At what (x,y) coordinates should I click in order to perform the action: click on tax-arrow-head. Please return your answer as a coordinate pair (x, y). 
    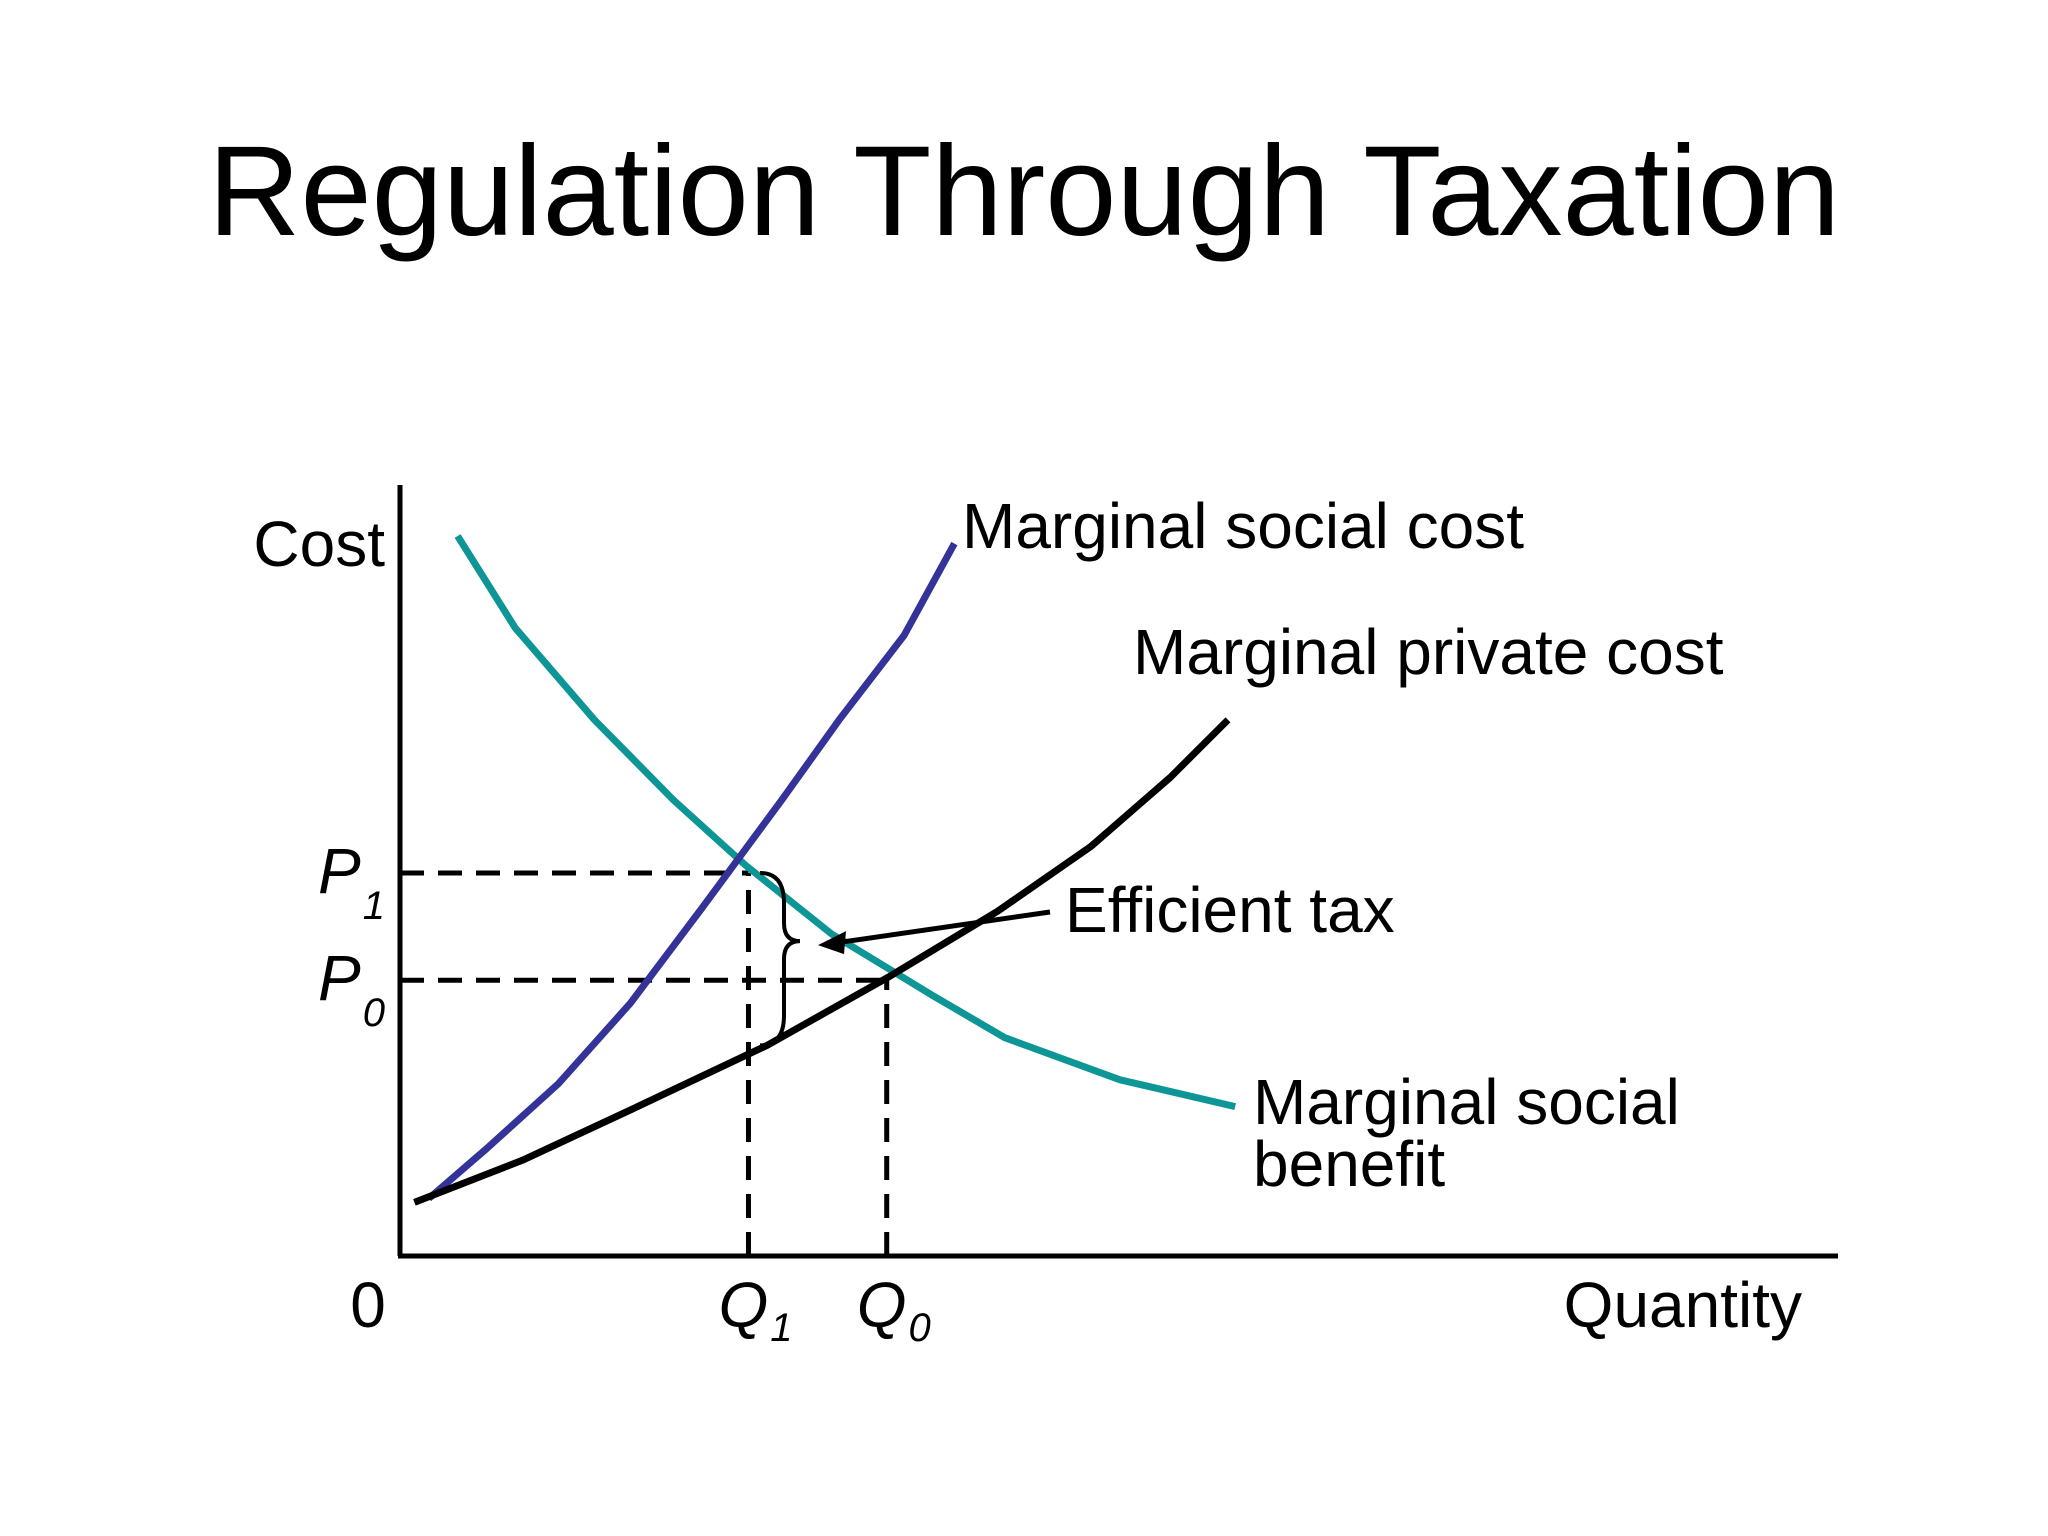
    Looking at the image, I should click on (832, 943).